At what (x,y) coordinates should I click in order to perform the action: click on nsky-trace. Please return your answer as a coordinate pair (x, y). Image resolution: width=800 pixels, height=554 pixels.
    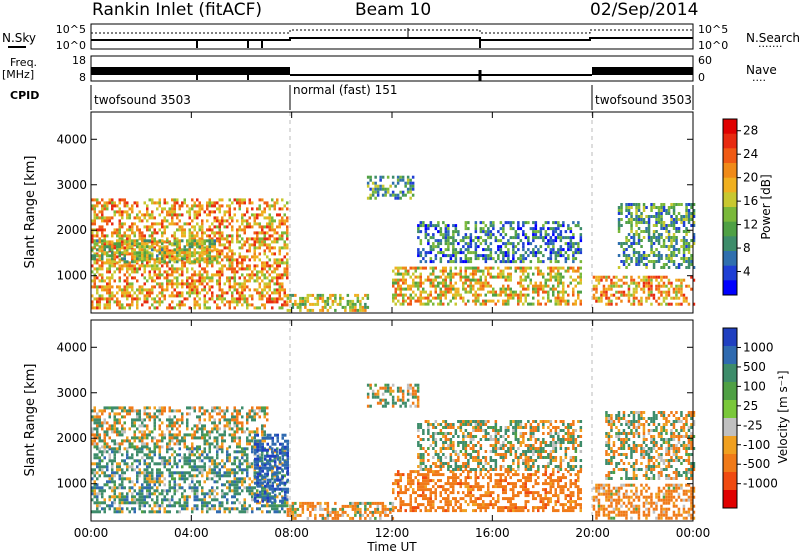
    Looking at the image, I should click on (392, 38).